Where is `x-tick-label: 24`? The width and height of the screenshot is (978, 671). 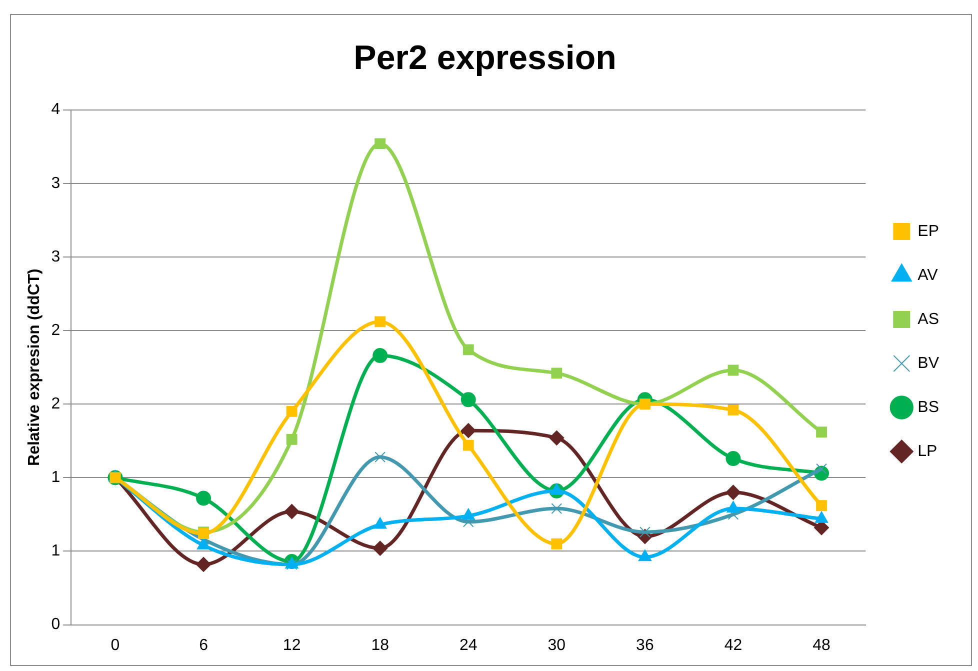 x-tick-label: 24 is located at coordinates (468, 645).